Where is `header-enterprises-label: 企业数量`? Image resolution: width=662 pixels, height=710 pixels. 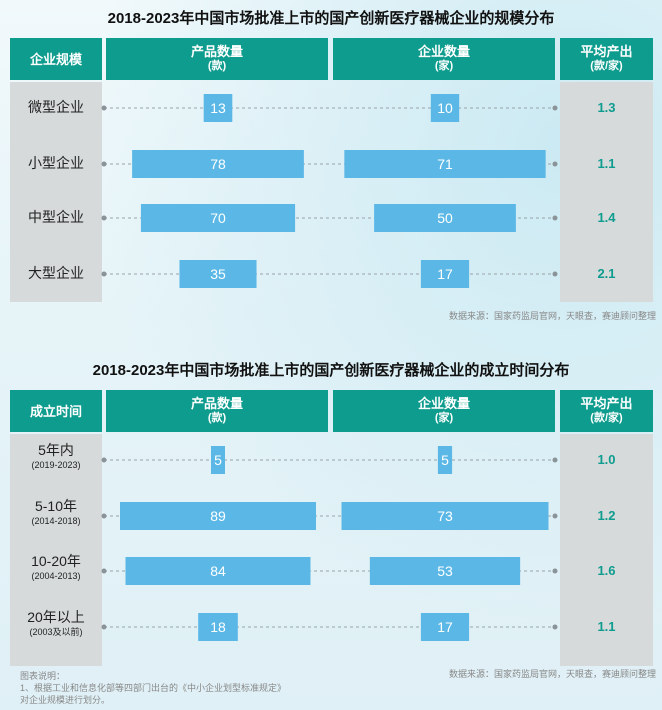
header-enterprises-label: 企业数量 is located at coordinates (443, 51).